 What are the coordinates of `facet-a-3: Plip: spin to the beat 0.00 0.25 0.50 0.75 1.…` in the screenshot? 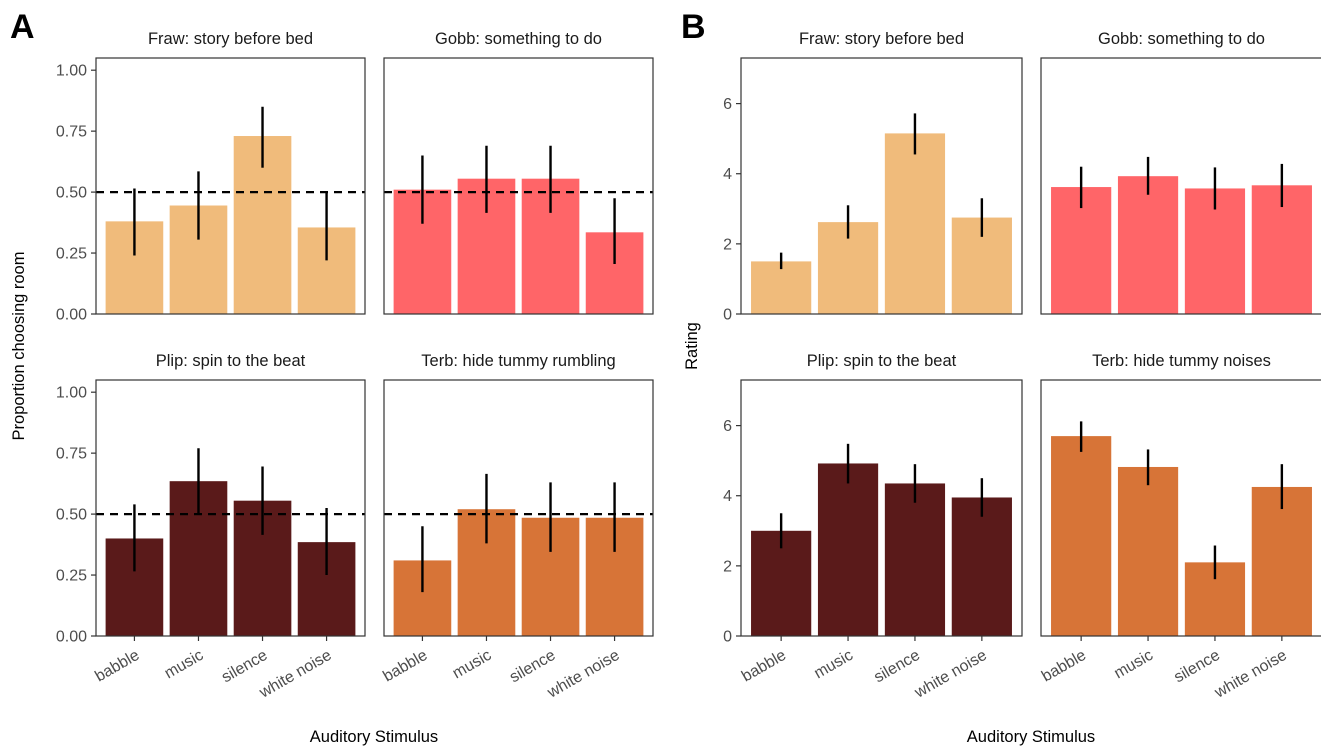 It's located at (211, 527).